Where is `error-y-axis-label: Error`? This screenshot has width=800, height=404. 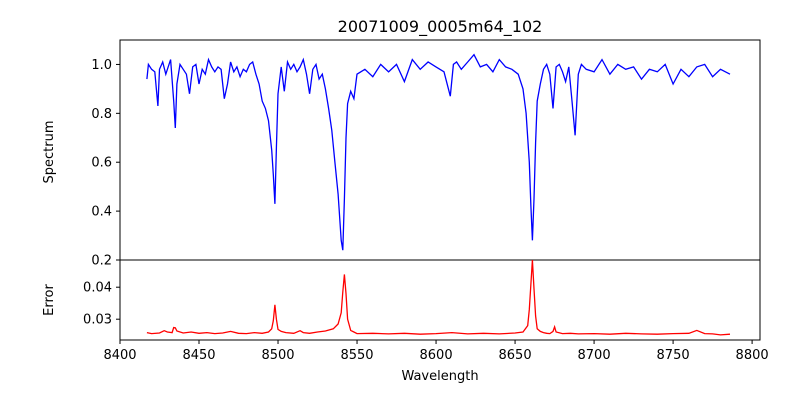
error-y-axis-label: Error is located at coordinates (49, 300).